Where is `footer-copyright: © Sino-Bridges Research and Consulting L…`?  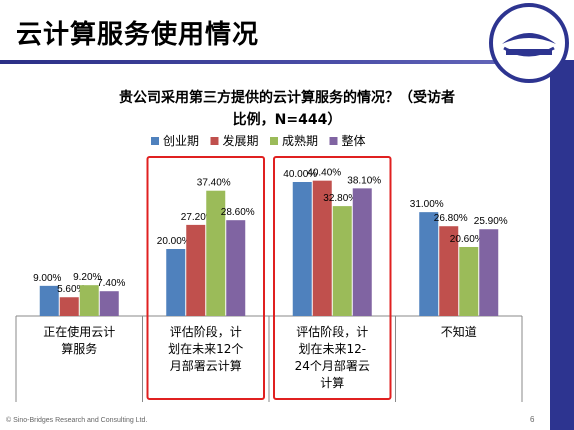 footer-copyright: © Sino-Bridges Research and Consulting L… is located at coordinates (77, 420).